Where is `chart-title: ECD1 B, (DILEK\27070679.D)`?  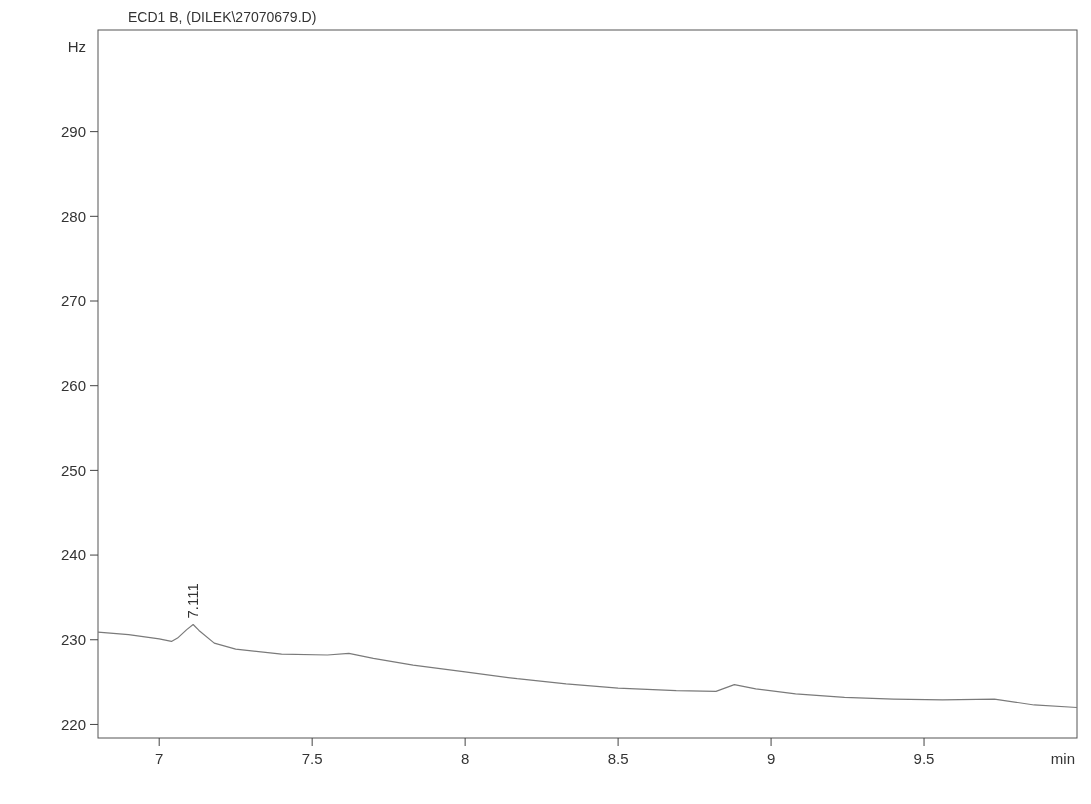 chart-title: ECD1 B, (DILEK\27070679.D) is located at coordinates (222, 17).